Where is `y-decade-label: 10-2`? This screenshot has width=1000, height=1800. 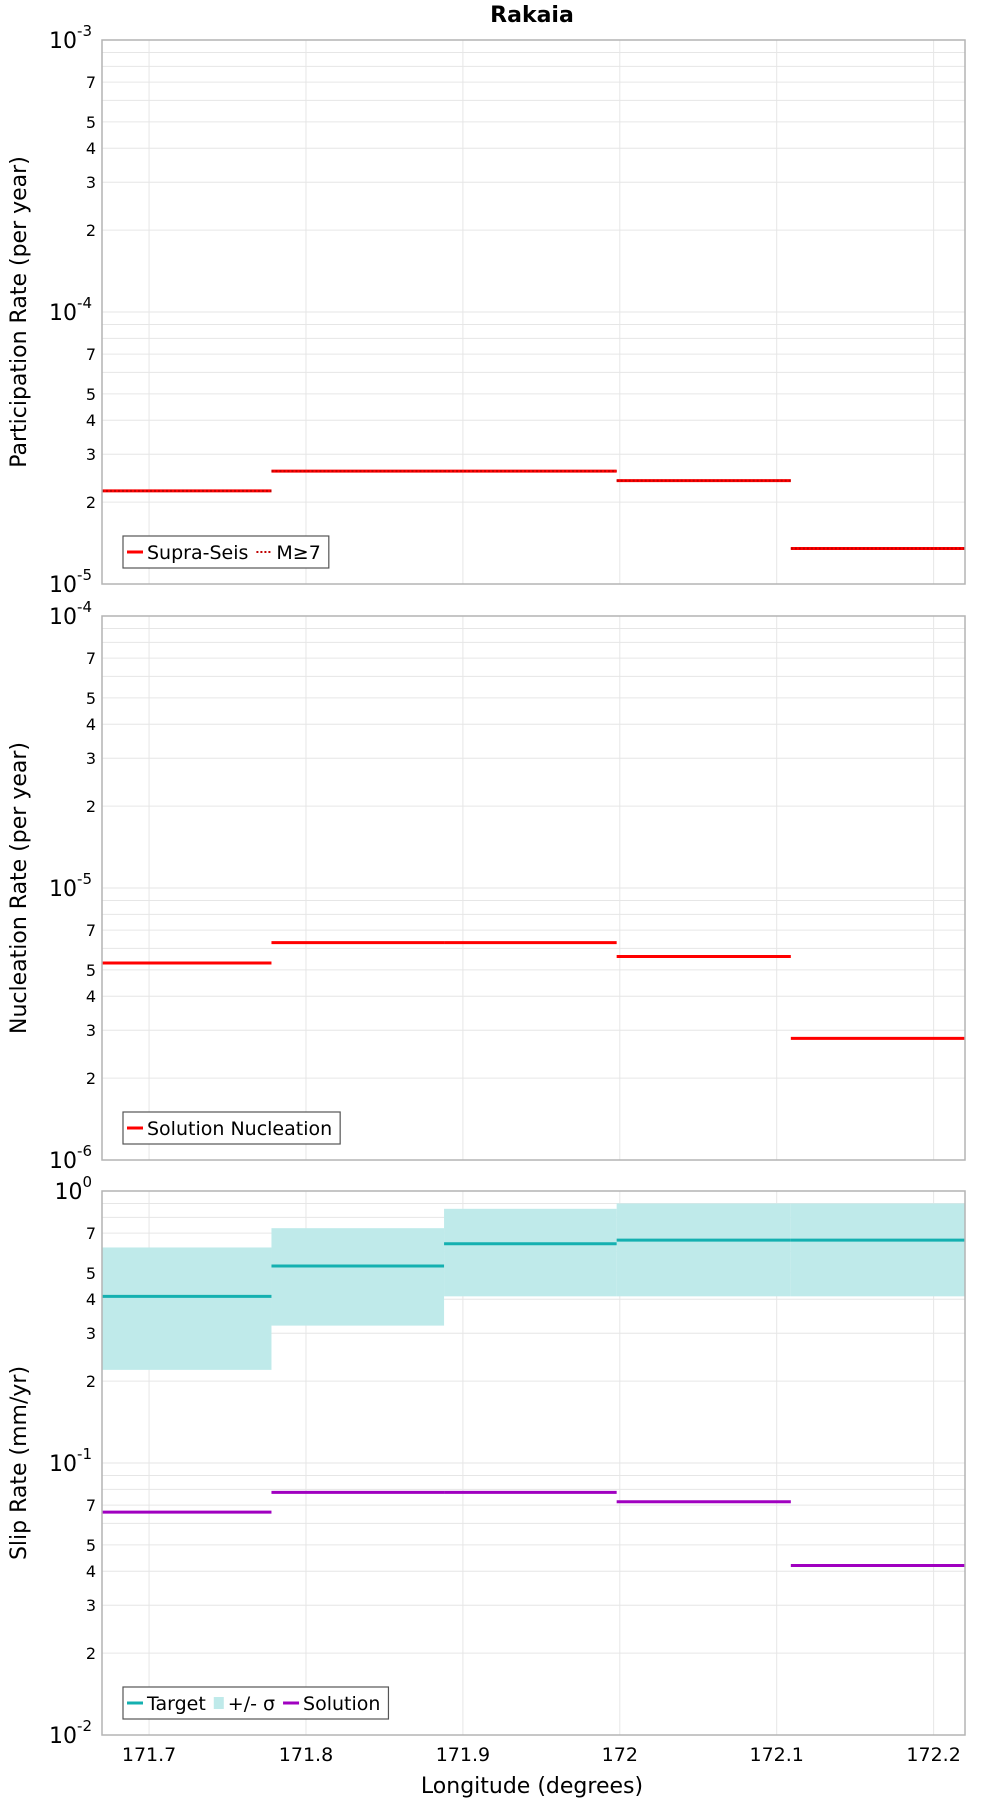
y-decade-label: 10-2 is located at coordinates (70, 1733).